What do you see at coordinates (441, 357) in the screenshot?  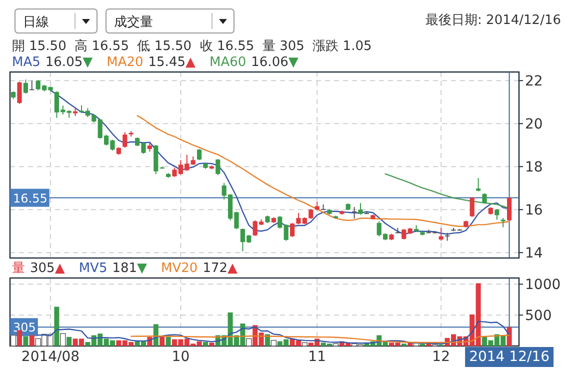 I see `x-tick-label: 12` at bounding box center [441, 357].